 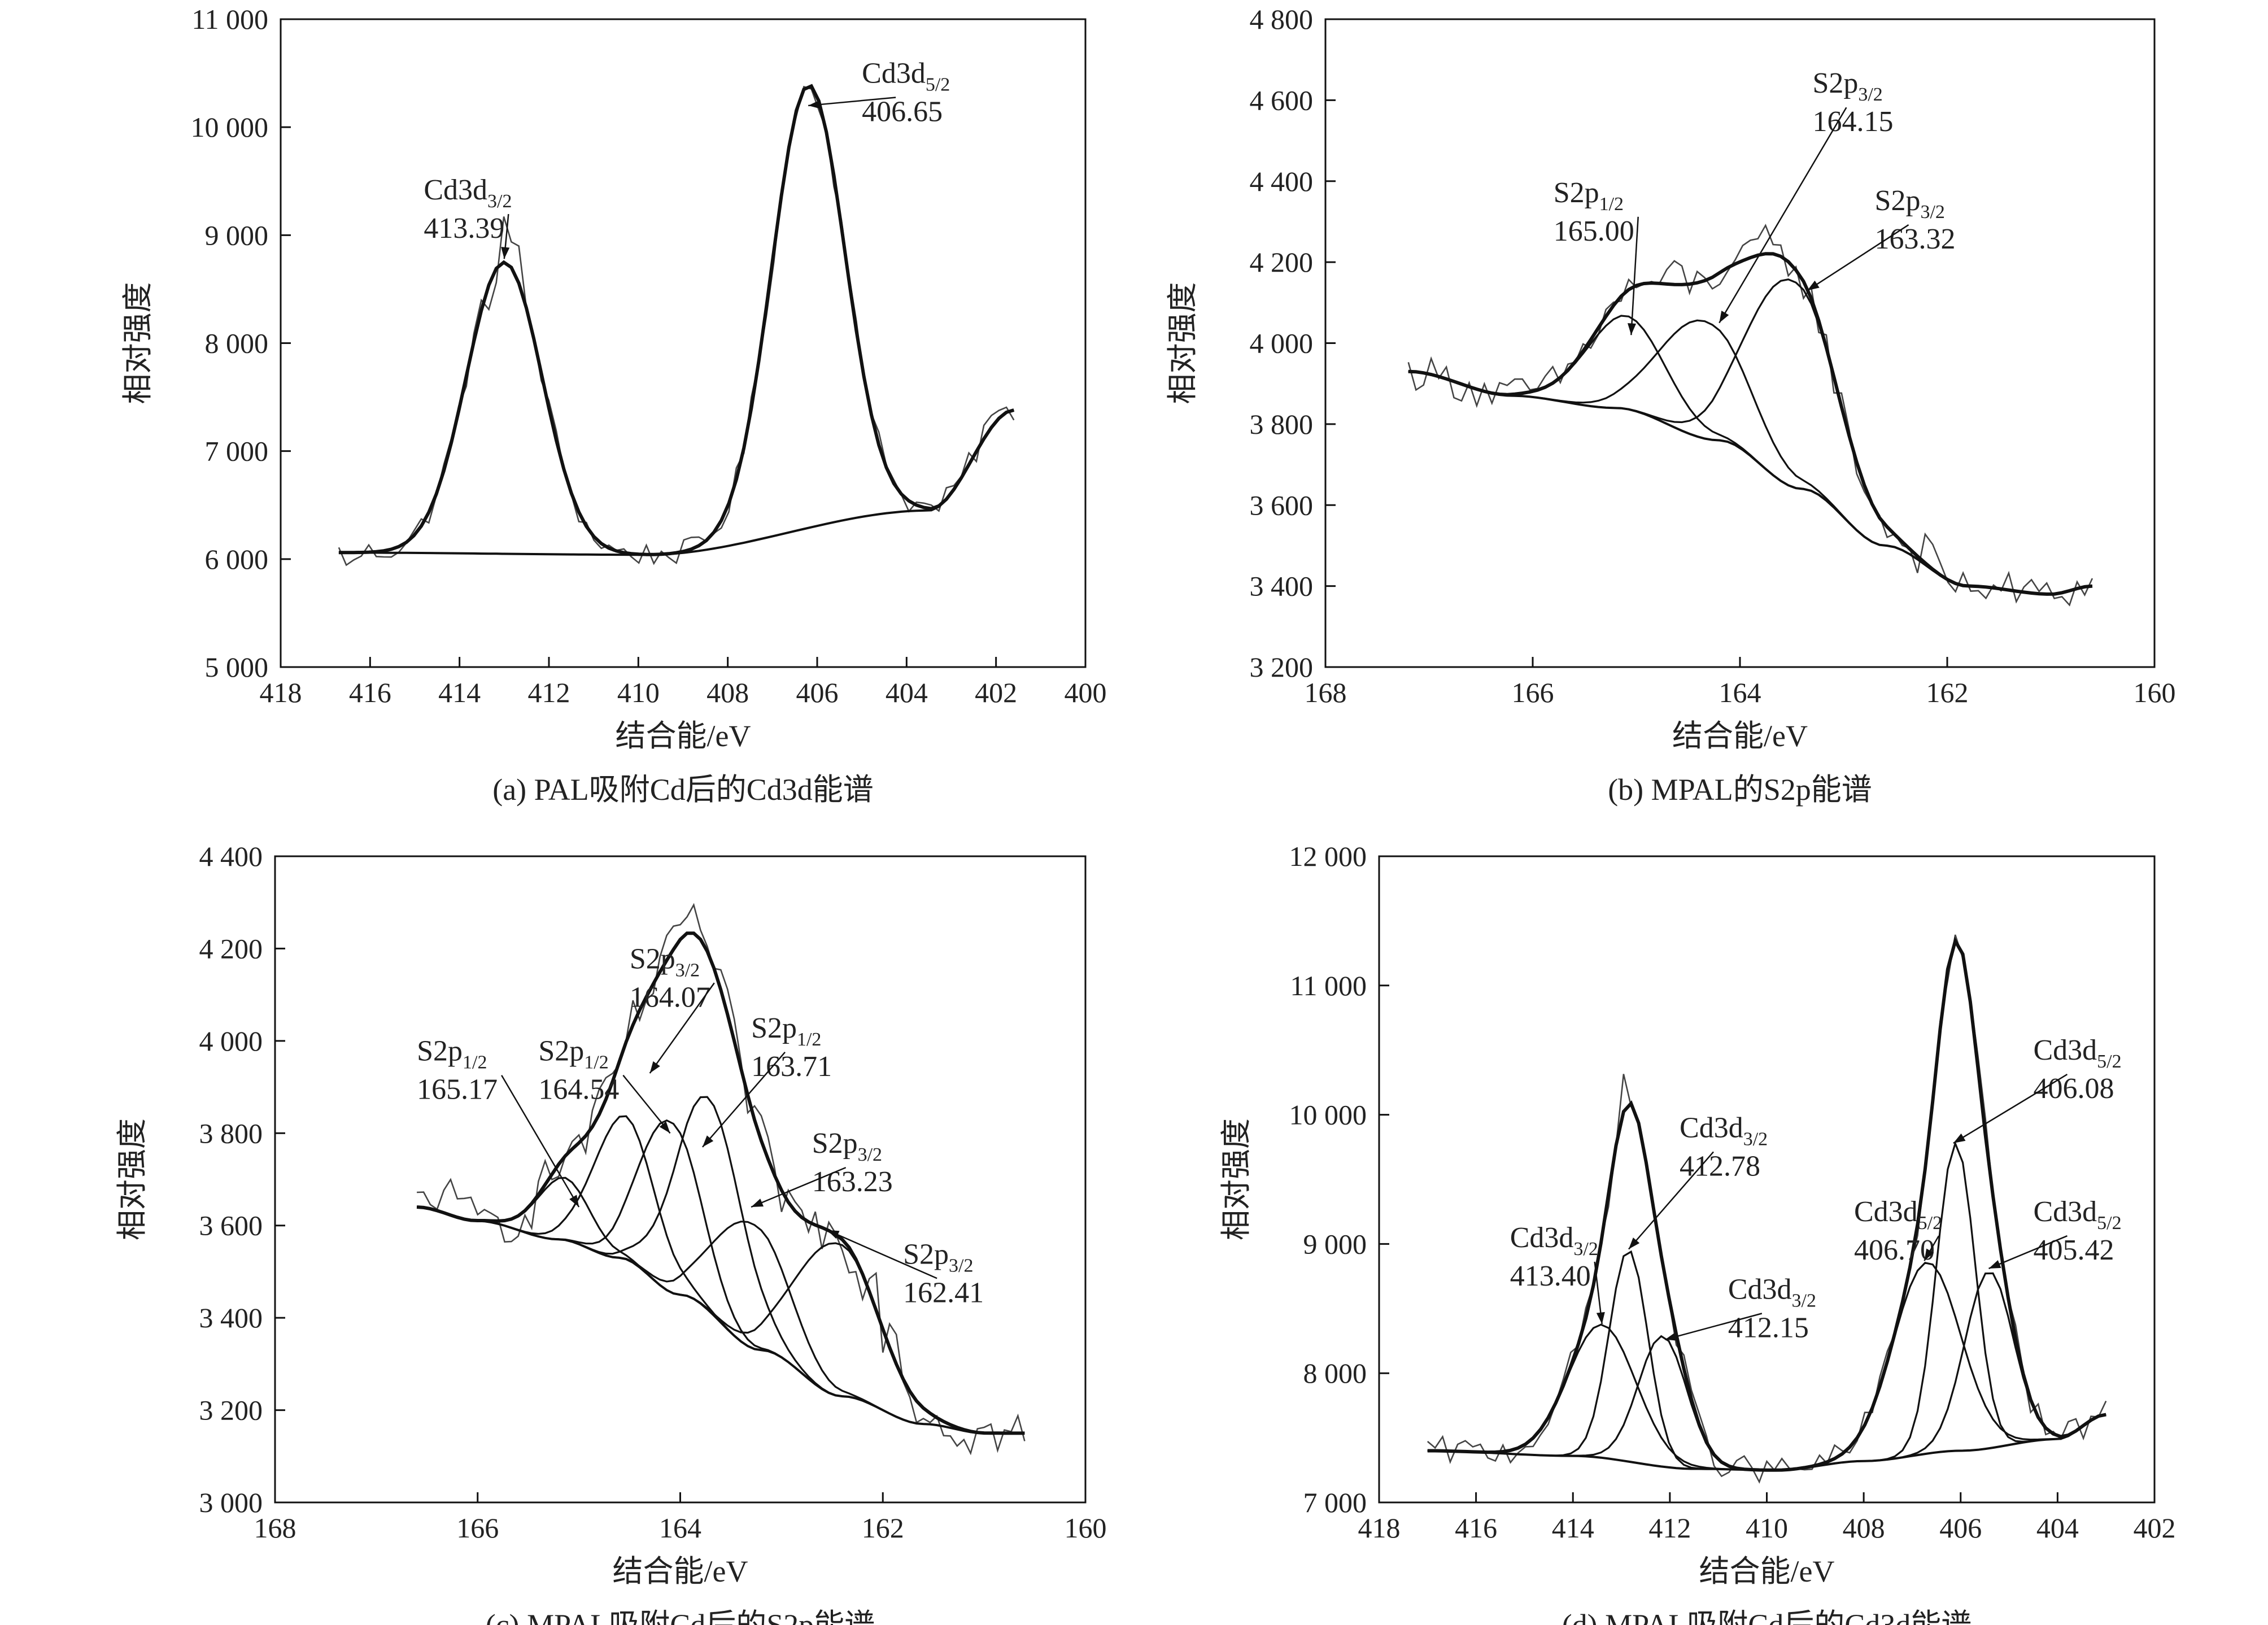 I want to click on y-tick-label: 3 600, so click(x=1282, y=505).